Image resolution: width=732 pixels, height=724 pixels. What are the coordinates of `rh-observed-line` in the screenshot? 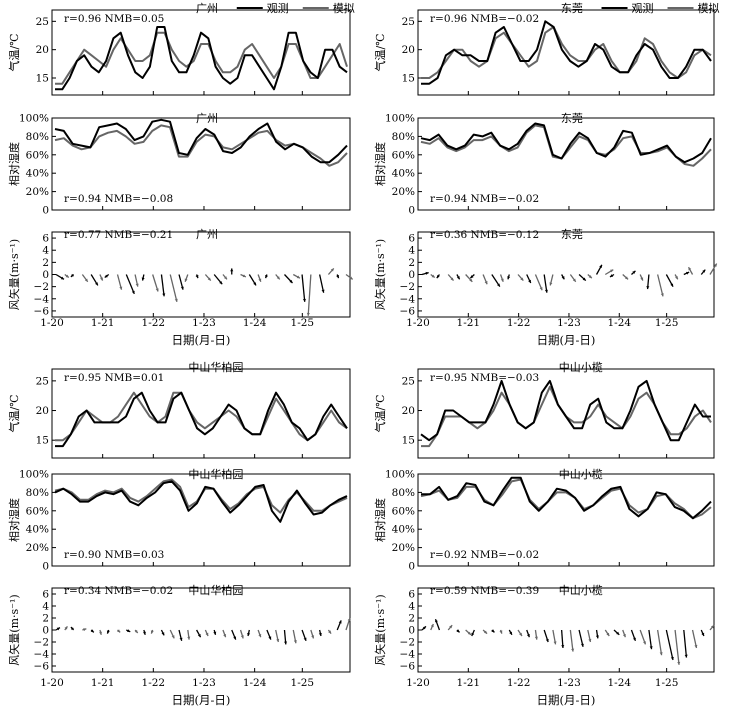 It's located at (201, 501).